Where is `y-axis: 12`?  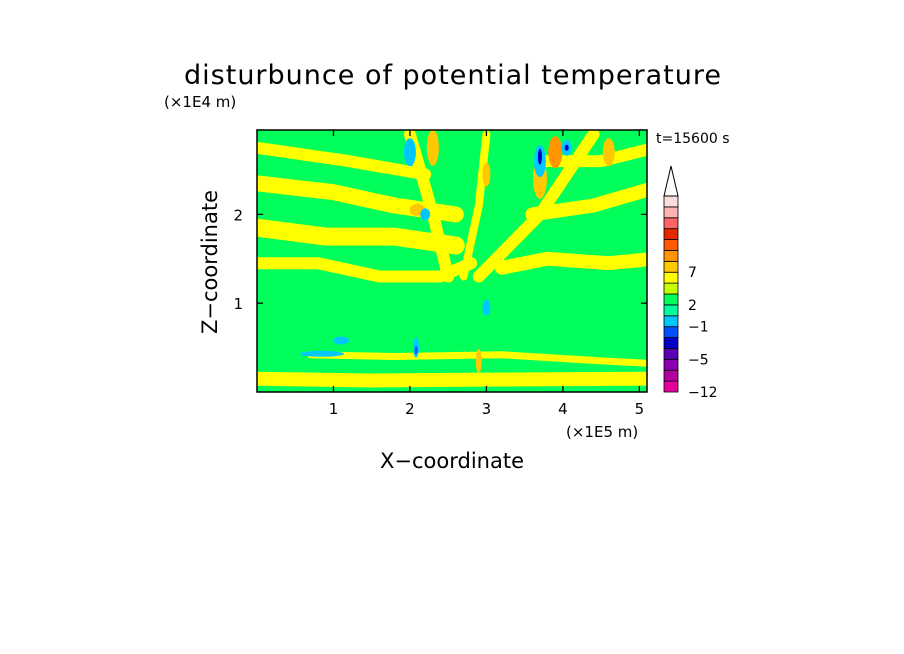 y-axis: 12 is located at coordinates (440, 259).